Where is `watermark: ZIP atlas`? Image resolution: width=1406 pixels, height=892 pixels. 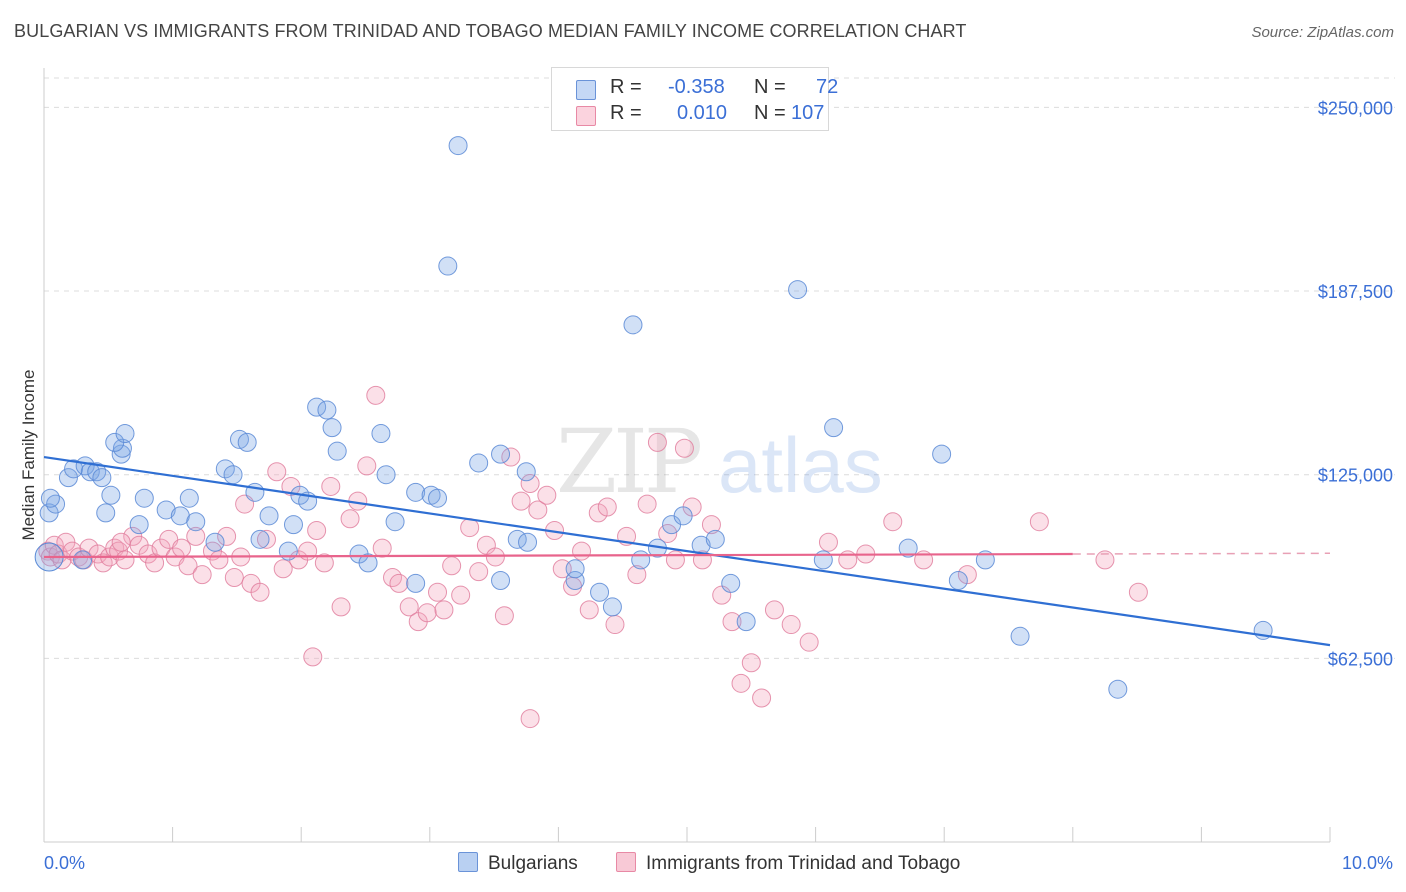 watermark: ZIP atlas is located at coordinates (719, 461).